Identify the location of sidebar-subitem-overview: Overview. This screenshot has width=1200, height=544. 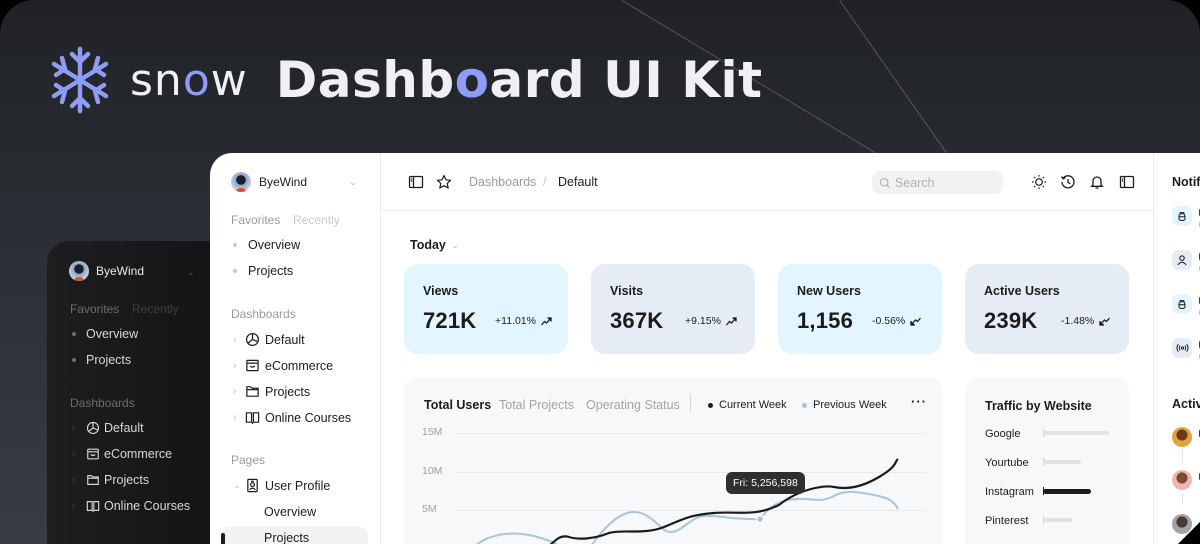
(290, 512).